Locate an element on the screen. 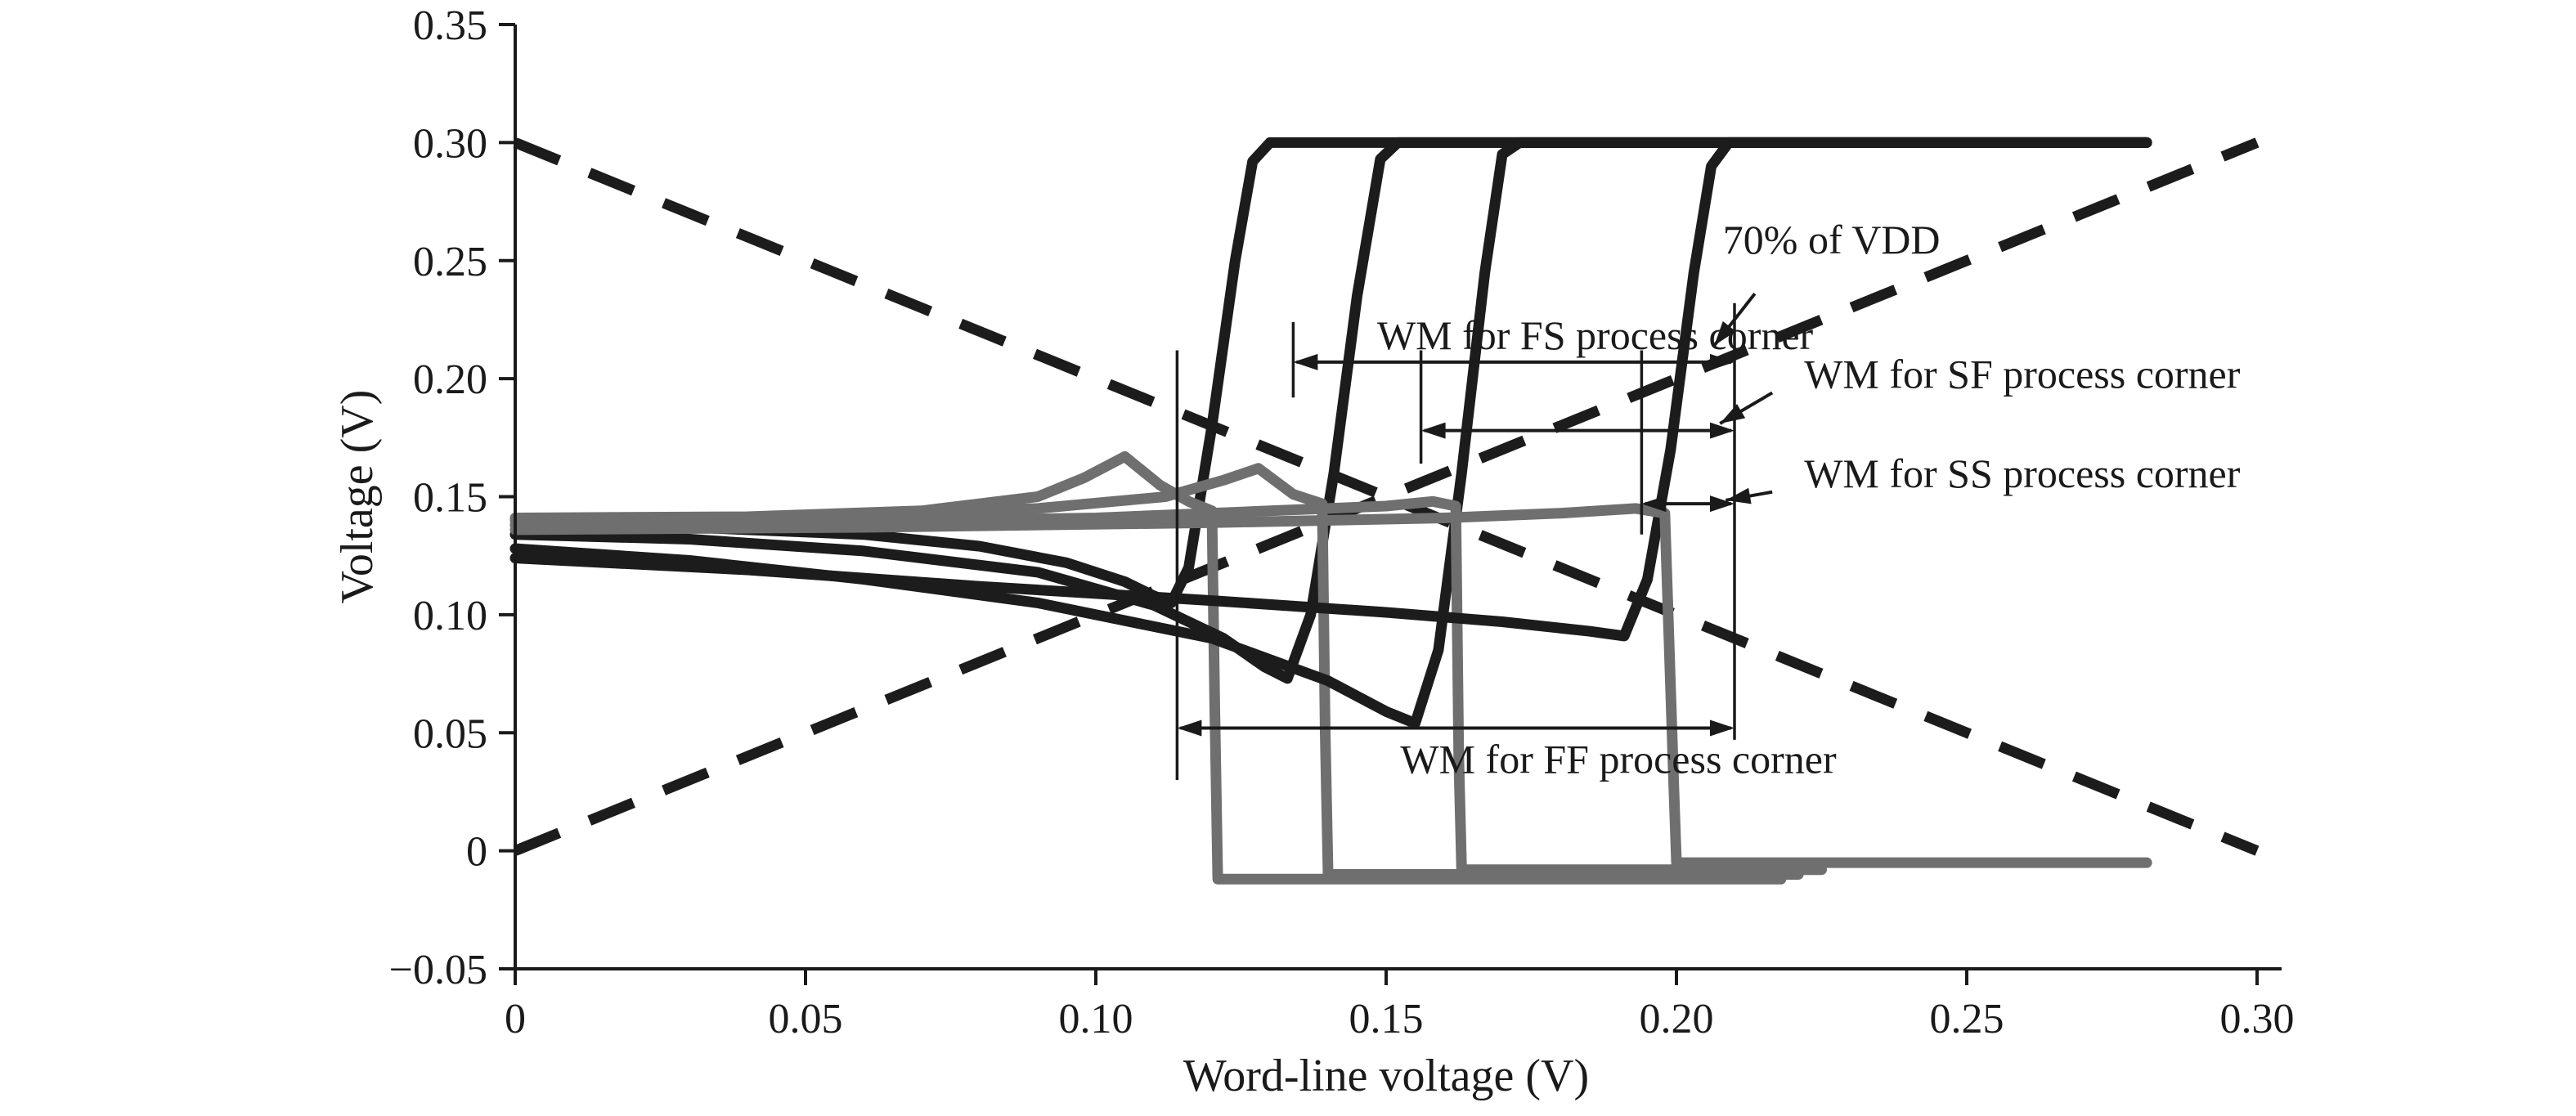  x-tick-label-5: 0.25 is located at coordinates (1967, 1019).